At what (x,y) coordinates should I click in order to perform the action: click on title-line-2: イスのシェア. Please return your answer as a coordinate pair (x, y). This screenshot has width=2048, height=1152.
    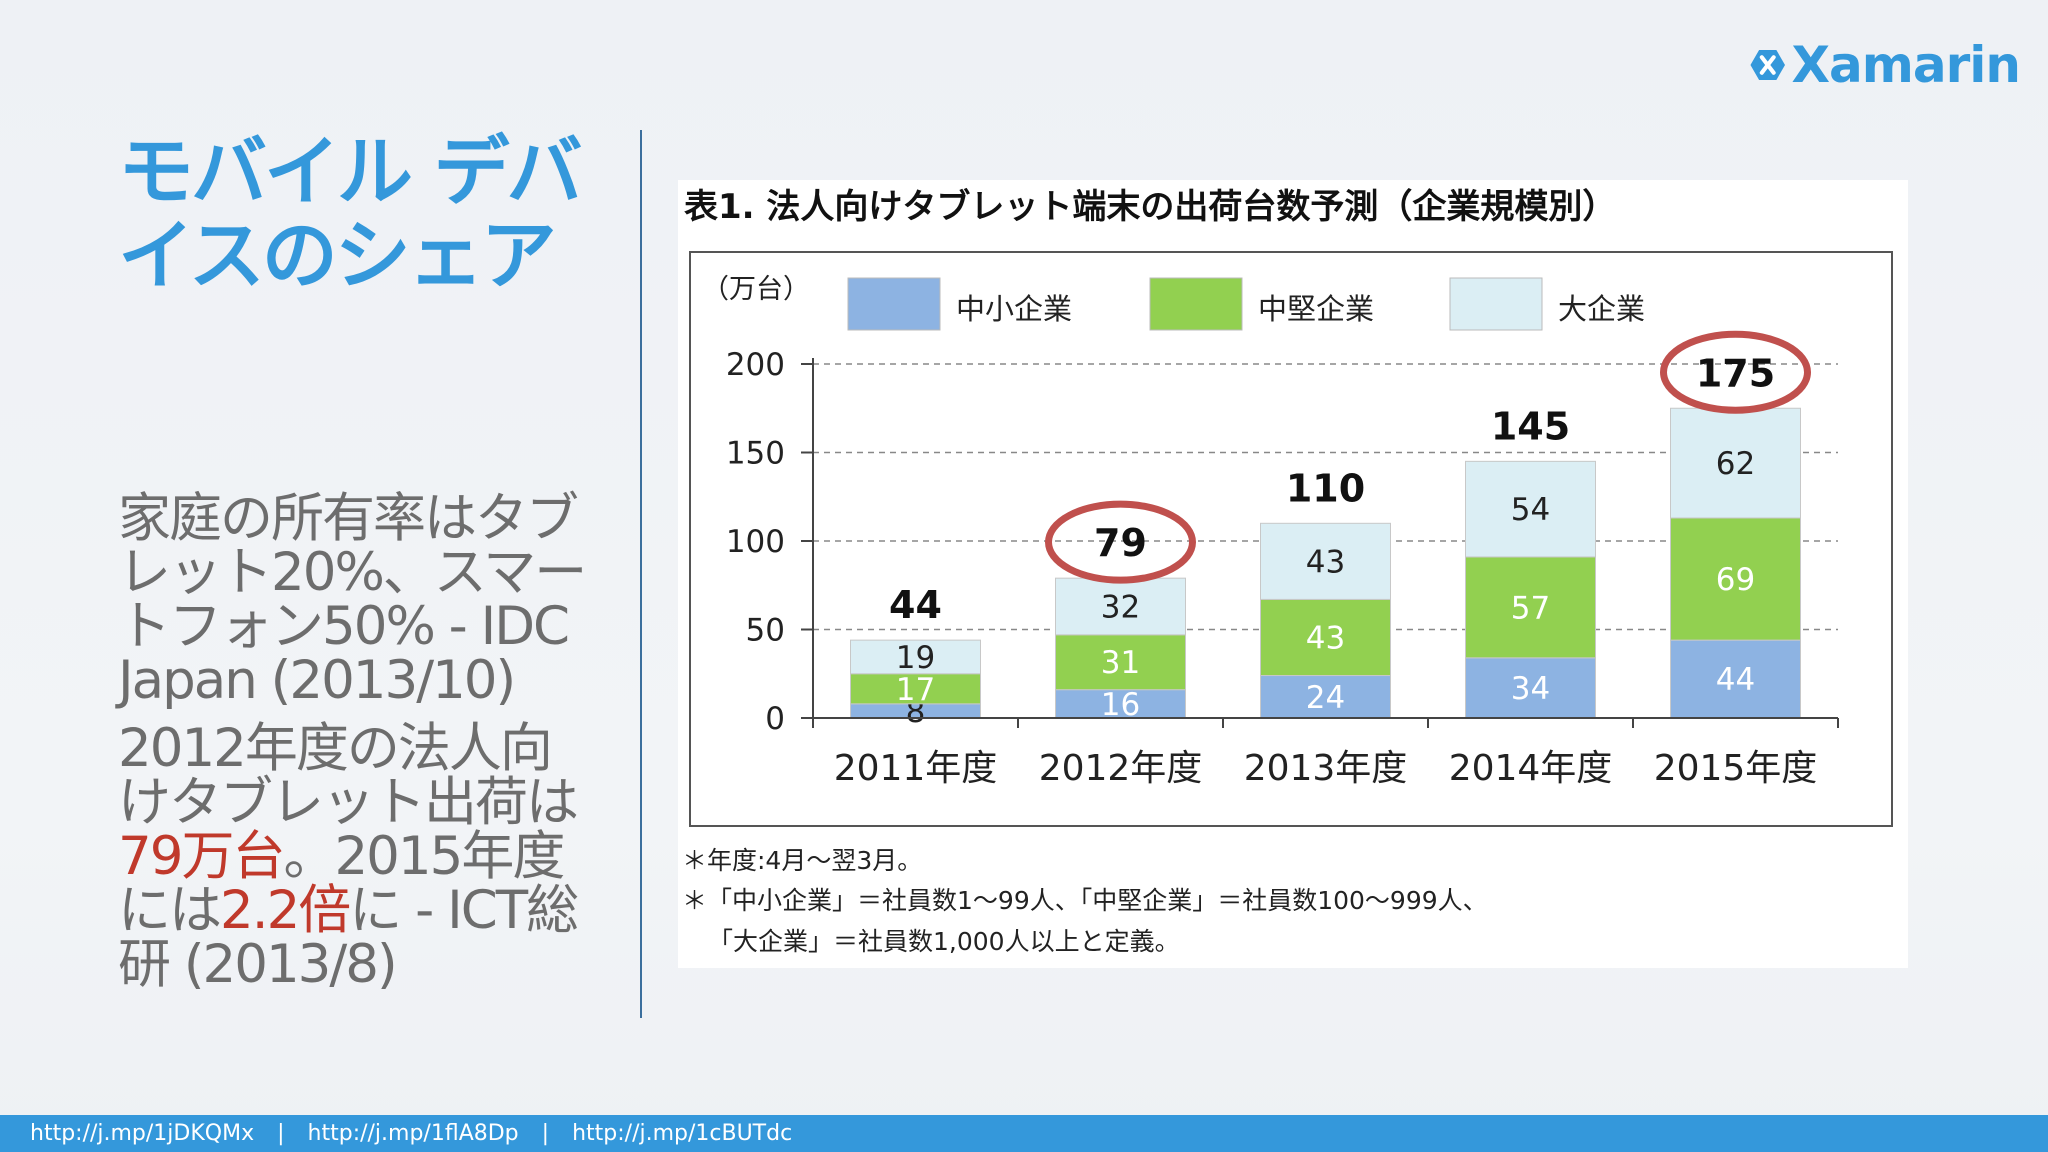
    Looking at the image, I should click on (337, 255).